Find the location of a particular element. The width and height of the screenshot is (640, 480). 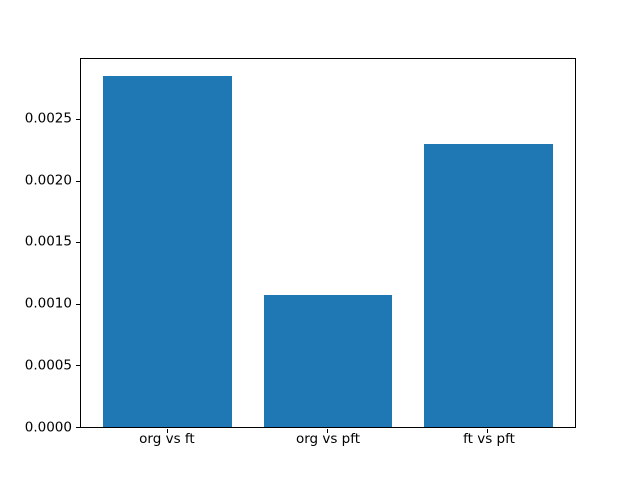

bar-org-vs-ft is located at coordinates (167, 251).